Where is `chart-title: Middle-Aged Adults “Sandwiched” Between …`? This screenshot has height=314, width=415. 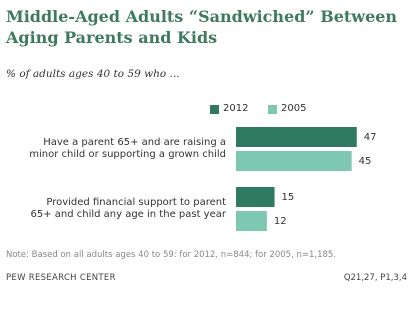 chart-title: Middle-Aged Adults “Sandwiched” Between … is located at coordinates (202, 27).